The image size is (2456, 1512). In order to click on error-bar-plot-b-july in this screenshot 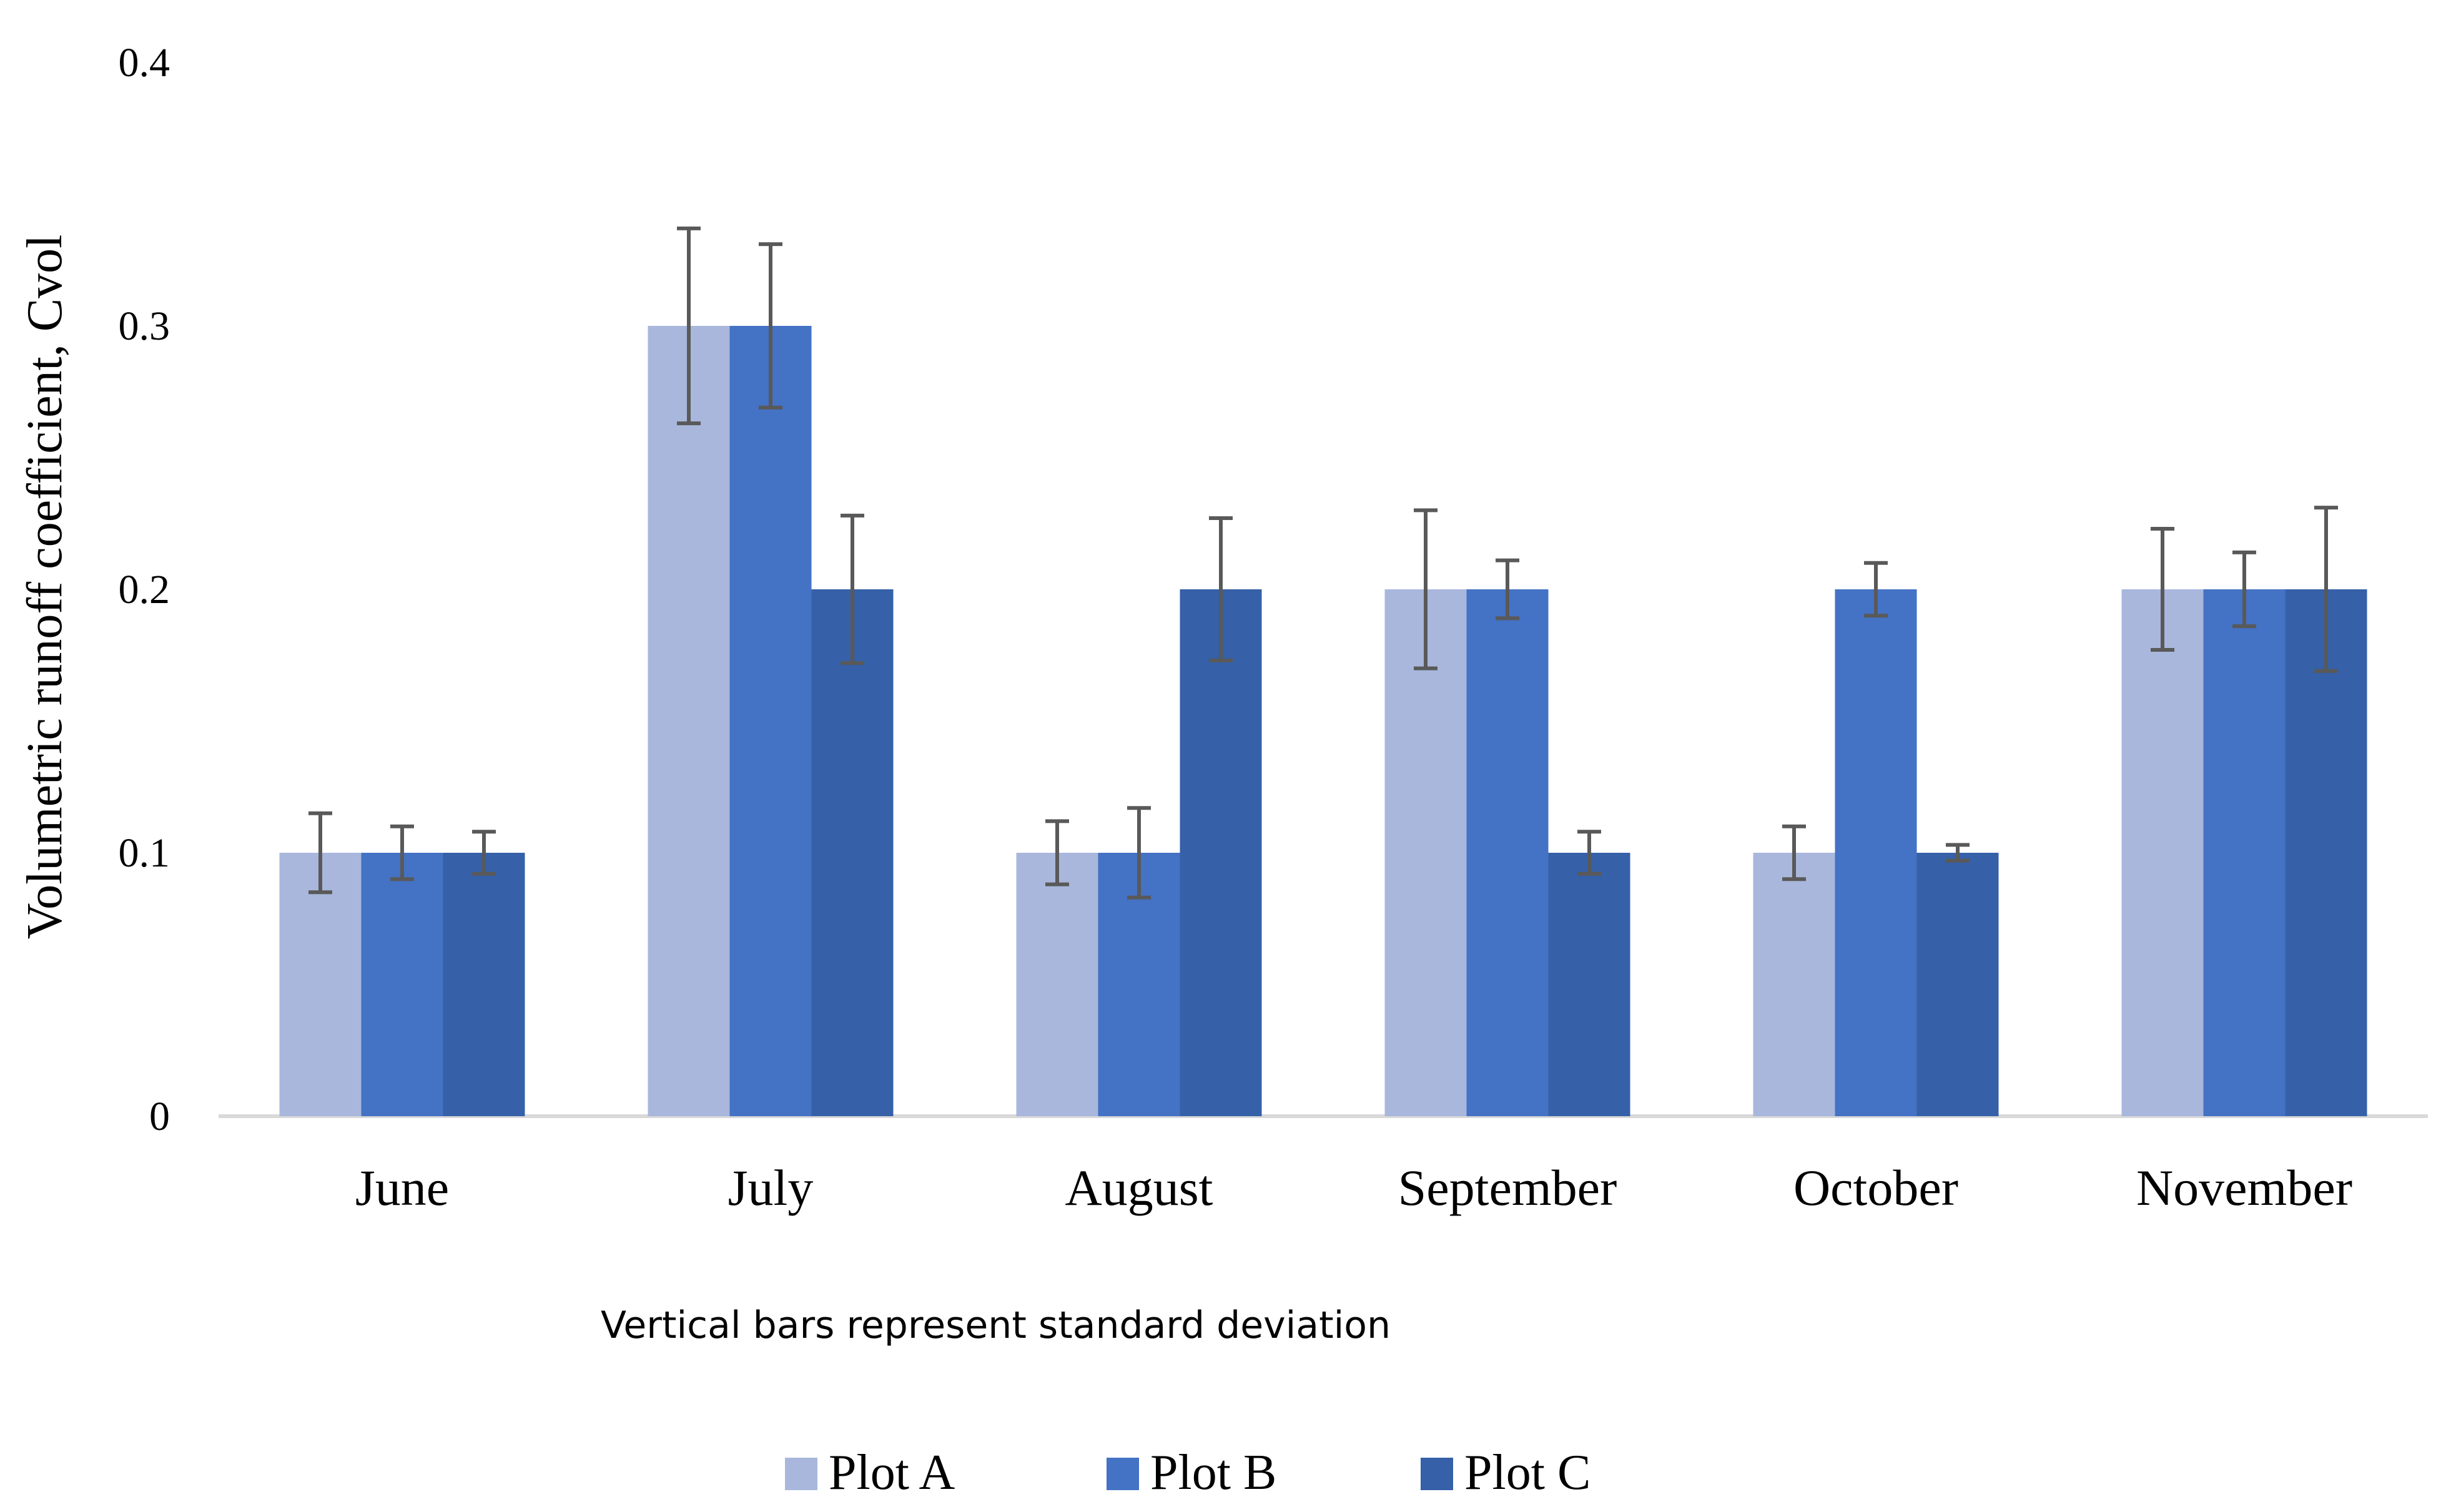, I will do `click(770, 326)`.